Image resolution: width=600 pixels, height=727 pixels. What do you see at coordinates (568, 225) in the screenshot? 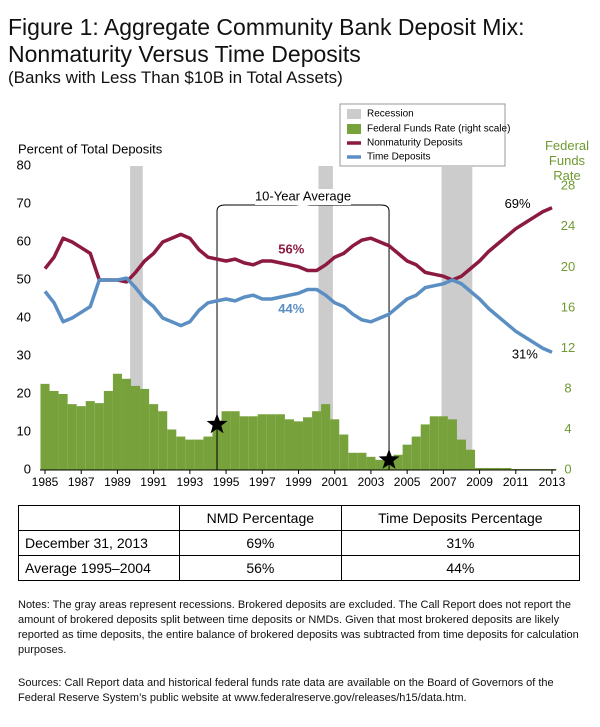
I see `y2-tick-label: 24` at bounding box center [568, 225].